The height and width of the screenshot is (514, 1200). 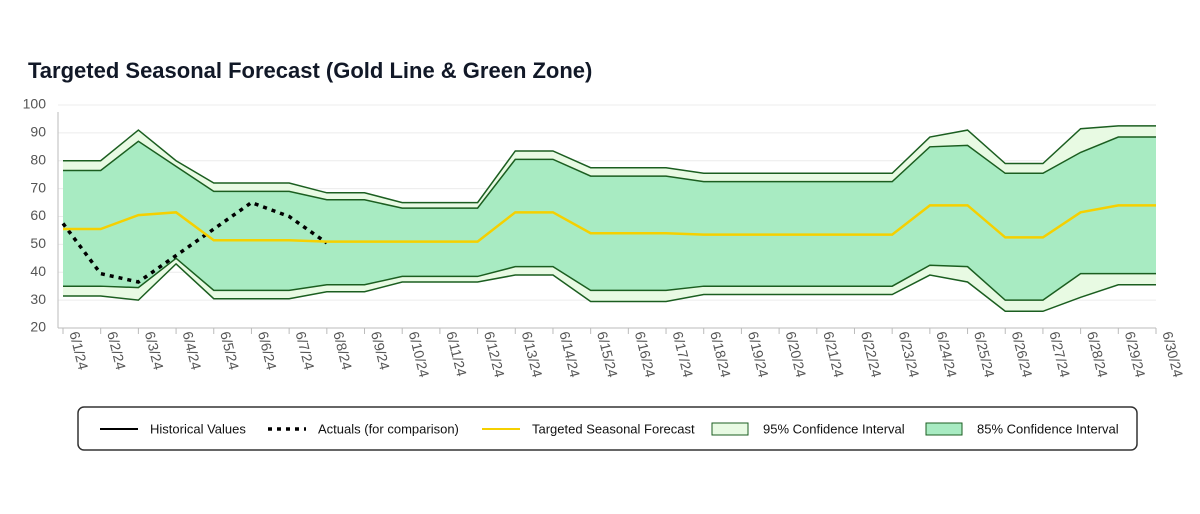 I want to click on y-tick-label: 80, so click(x=38, y=159).